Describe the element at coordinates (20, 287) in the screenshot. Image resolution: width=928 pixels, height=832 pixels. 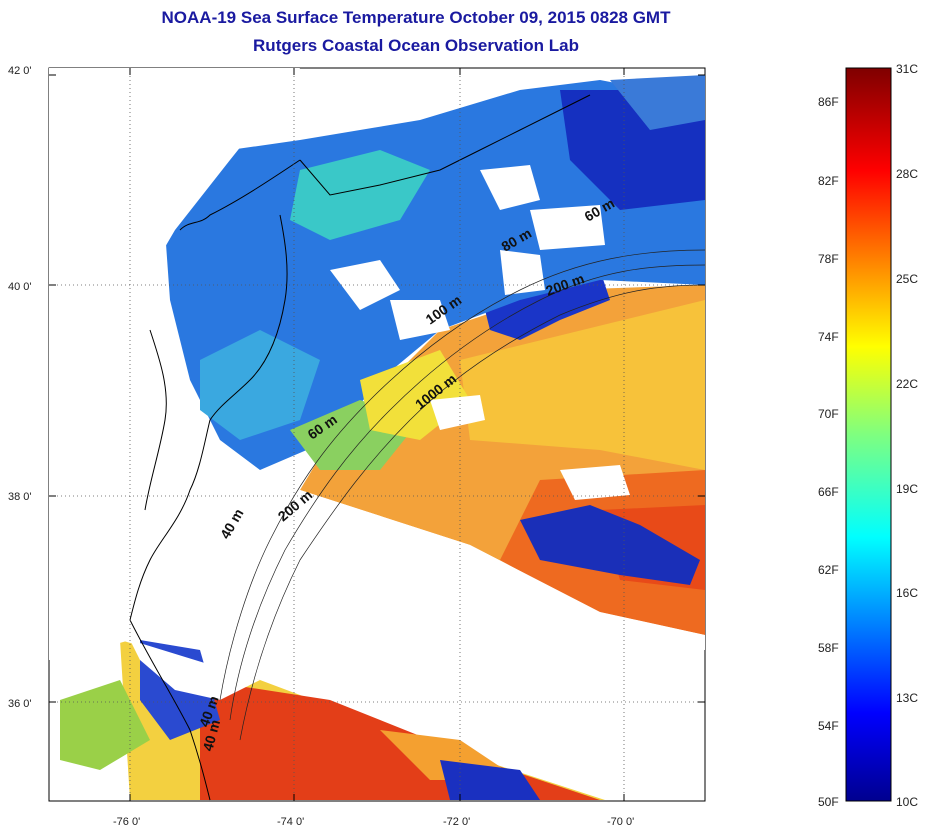
I see `lat-tick-label: 40 0'` at that location.